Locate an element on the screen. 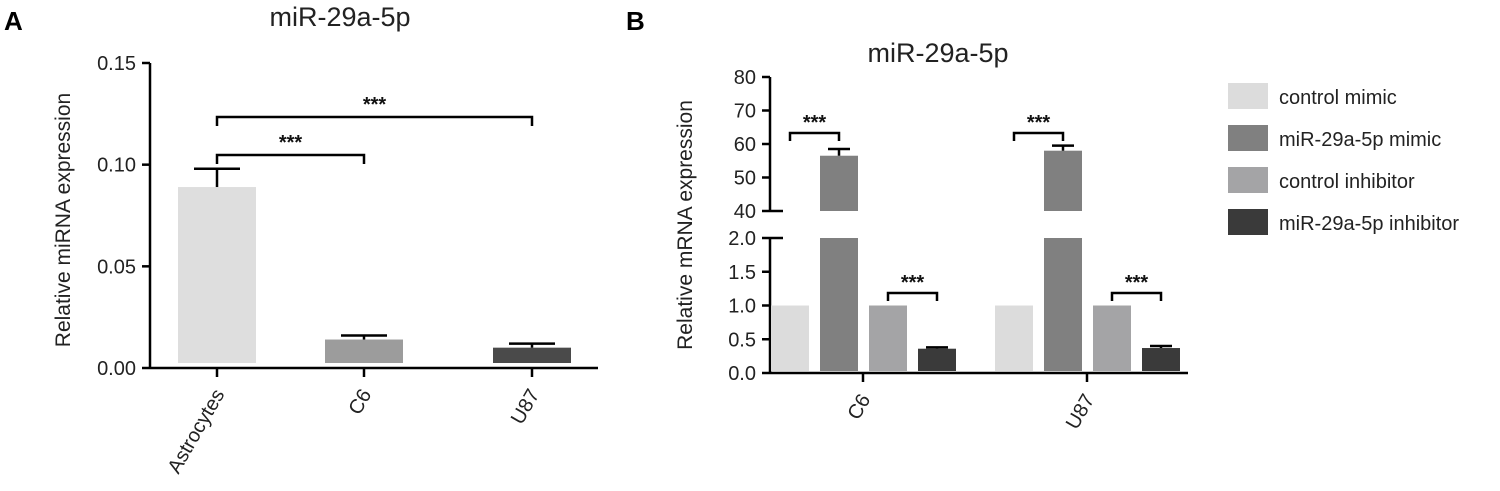 This screenshot has height=491, width=1500. chart-a-xtick-label: Astrocytes is located at coordinates (197, 432).